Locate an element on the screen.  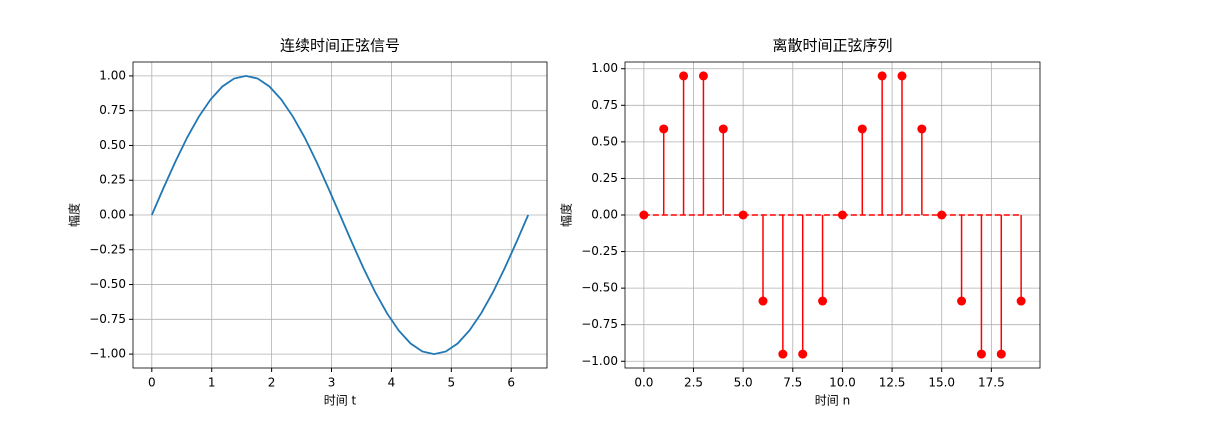
x-tick-label: 4 is located at coordinates (392, 383).